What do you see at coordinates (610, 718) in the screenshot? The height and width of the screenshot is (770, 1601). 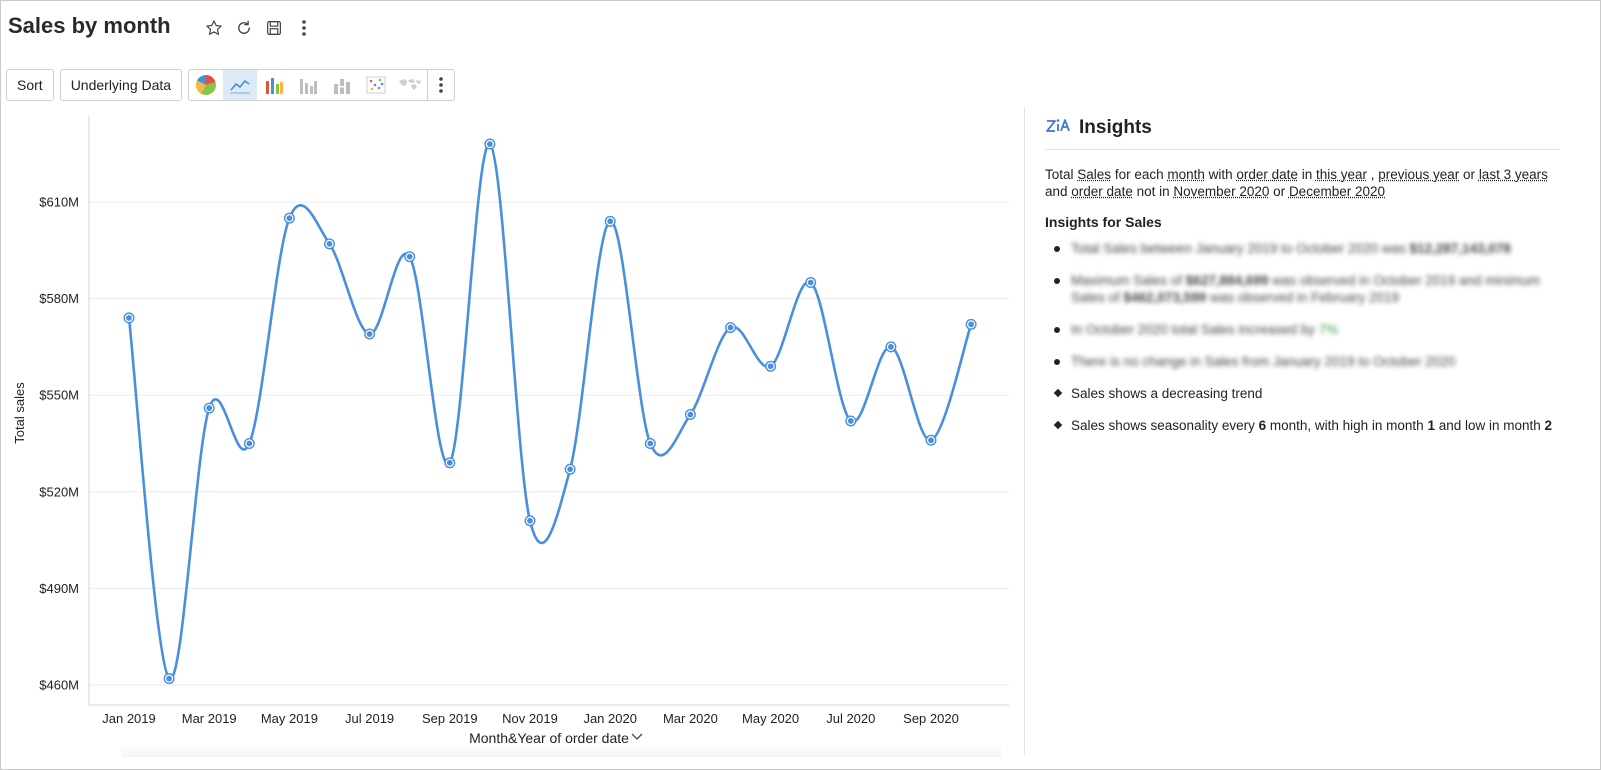 I see `x-tick-label: Jan 2020` at bounding box center [610, 718].